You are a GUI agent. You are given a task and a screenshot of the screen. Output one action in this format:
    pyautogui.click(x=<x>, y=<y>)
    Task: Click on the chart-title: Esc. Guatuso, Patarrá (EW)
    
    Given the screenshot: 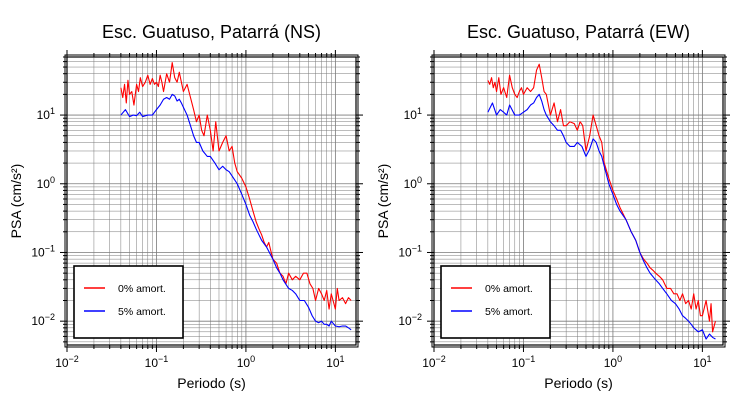 What is the action you would take?
    pyautogui.click(x=578, y=32)
    